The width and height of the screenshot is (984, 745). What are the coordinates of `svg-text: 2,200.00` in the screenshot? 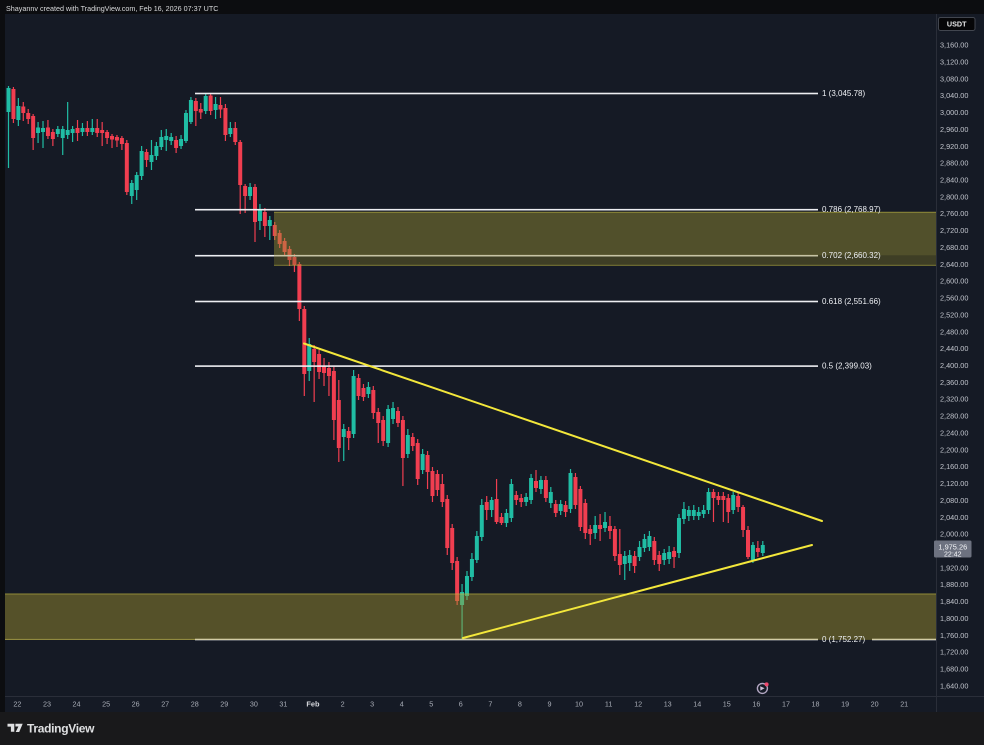 It's located at (954, 449).